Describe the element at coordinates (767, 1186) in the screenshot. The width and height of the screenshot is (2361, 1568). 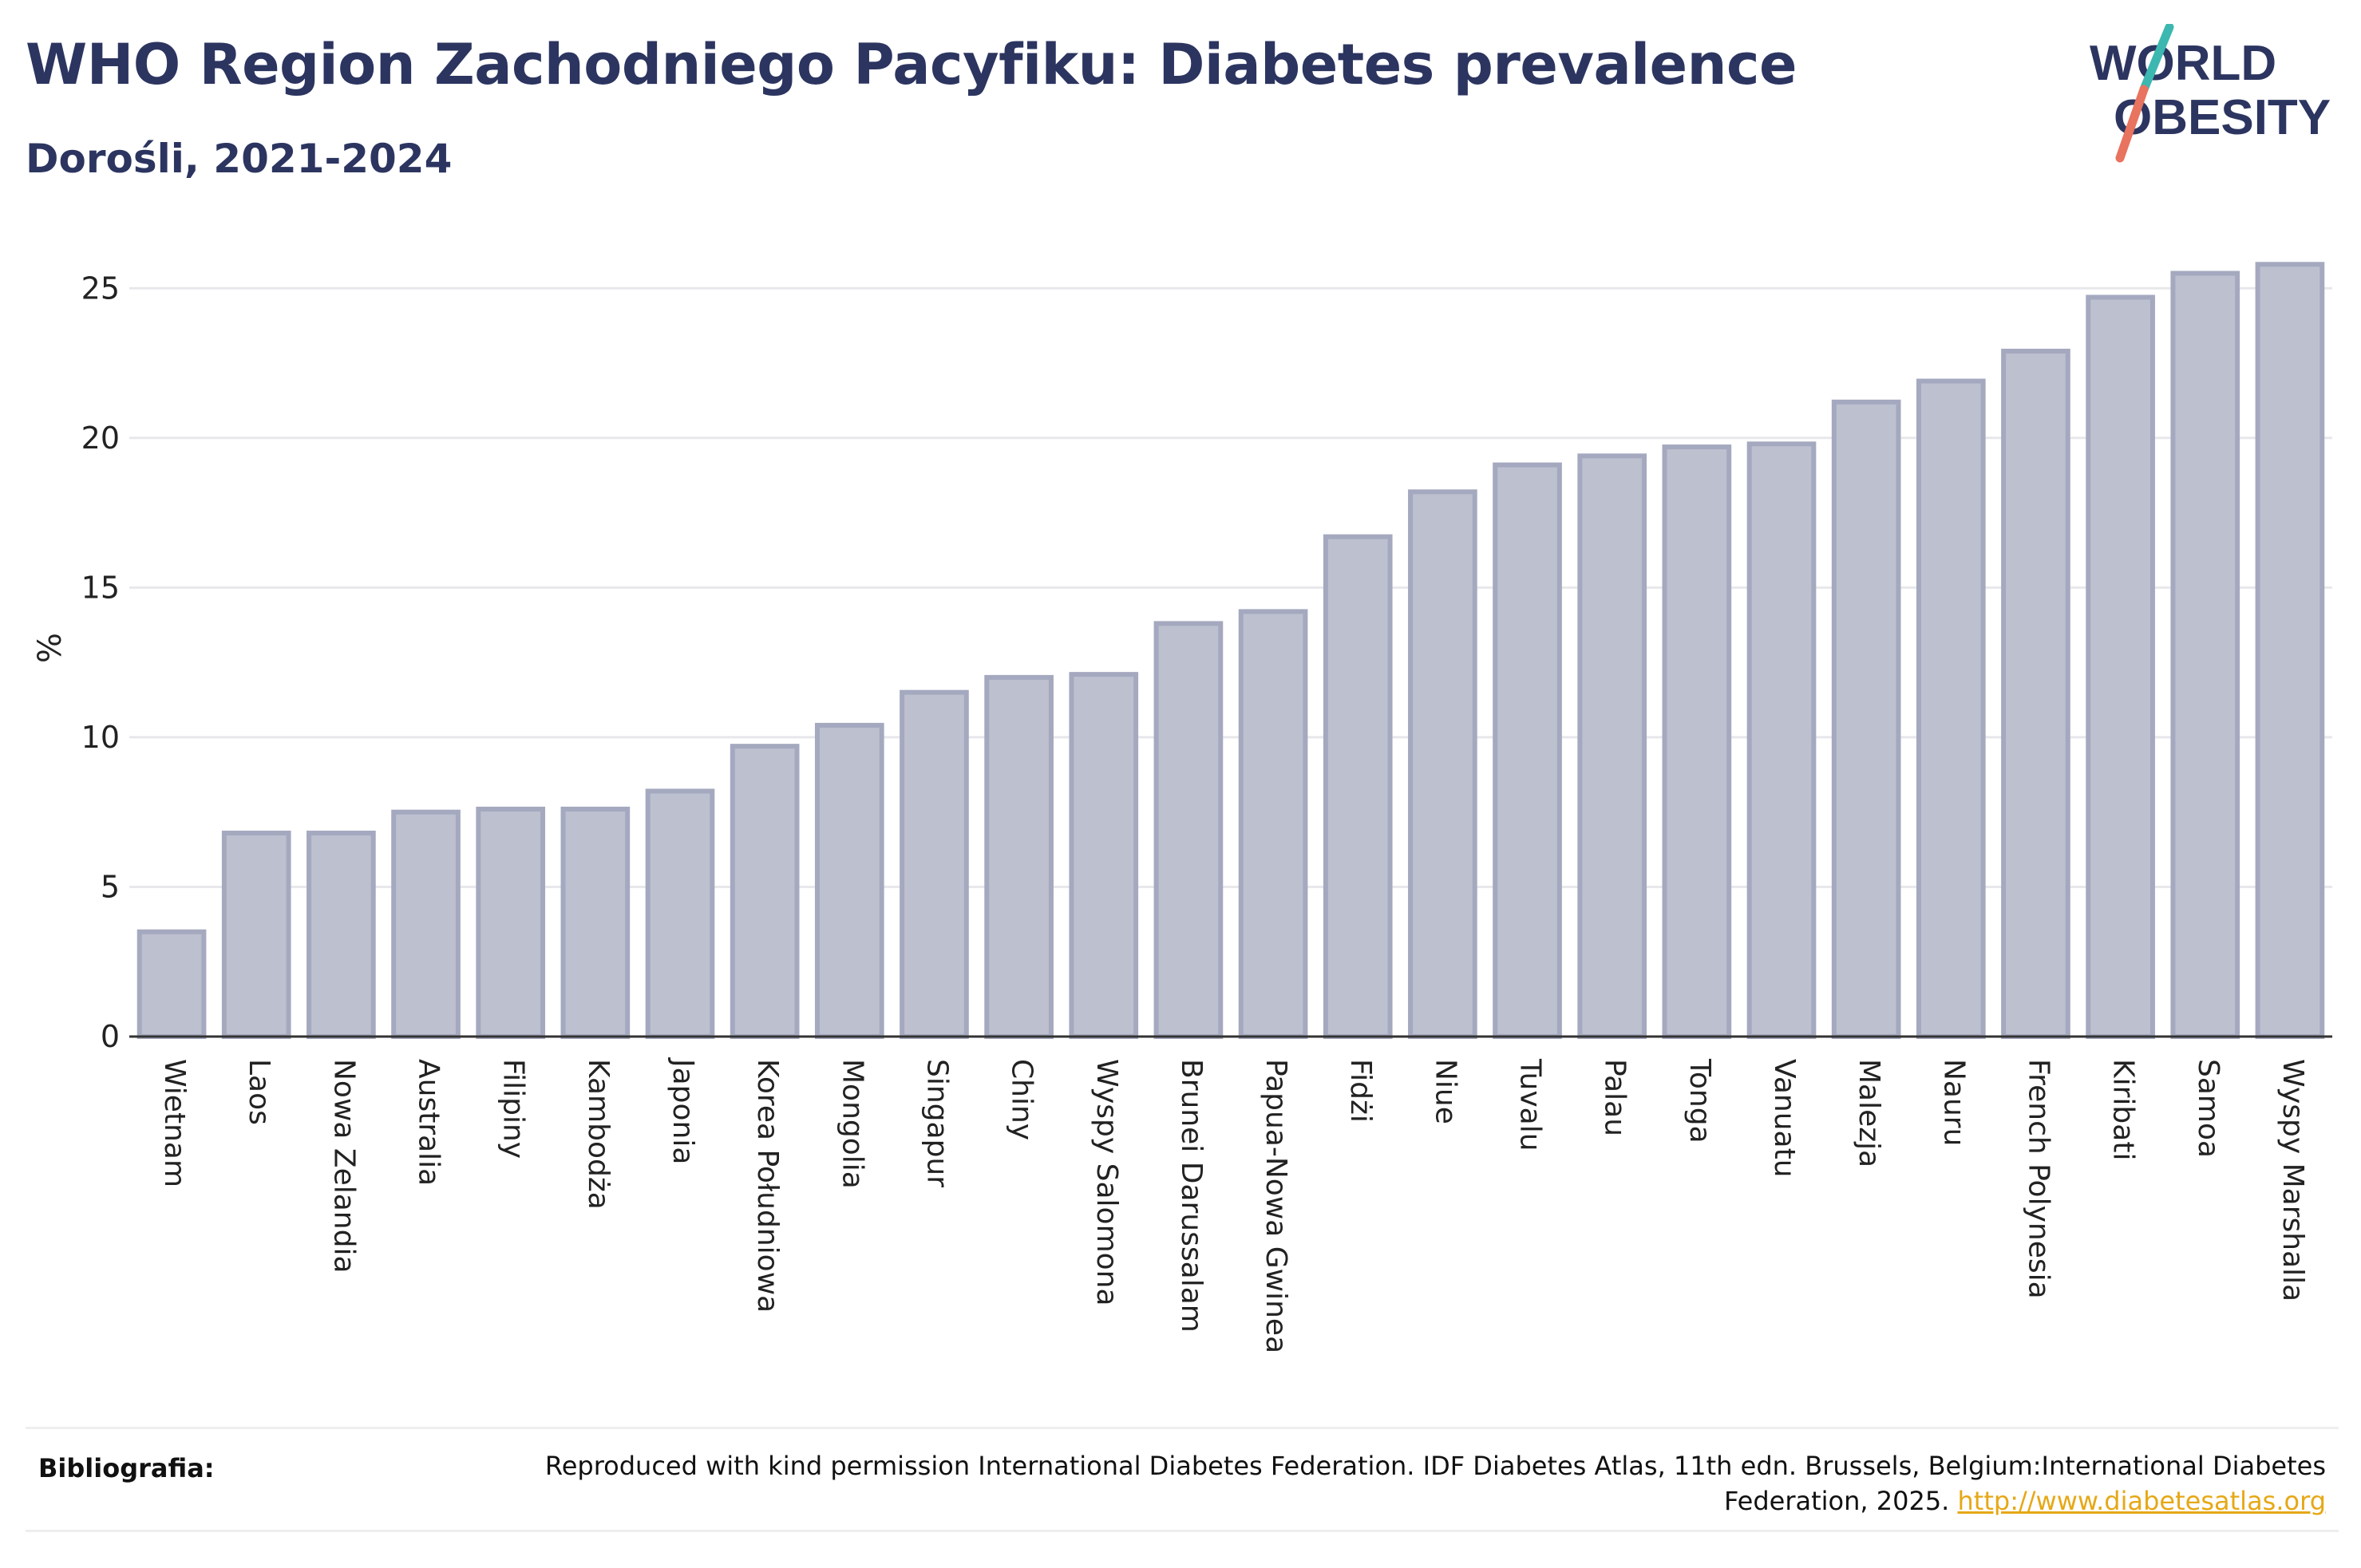
I see `x-tick-label: Korea Południowa` at that location.